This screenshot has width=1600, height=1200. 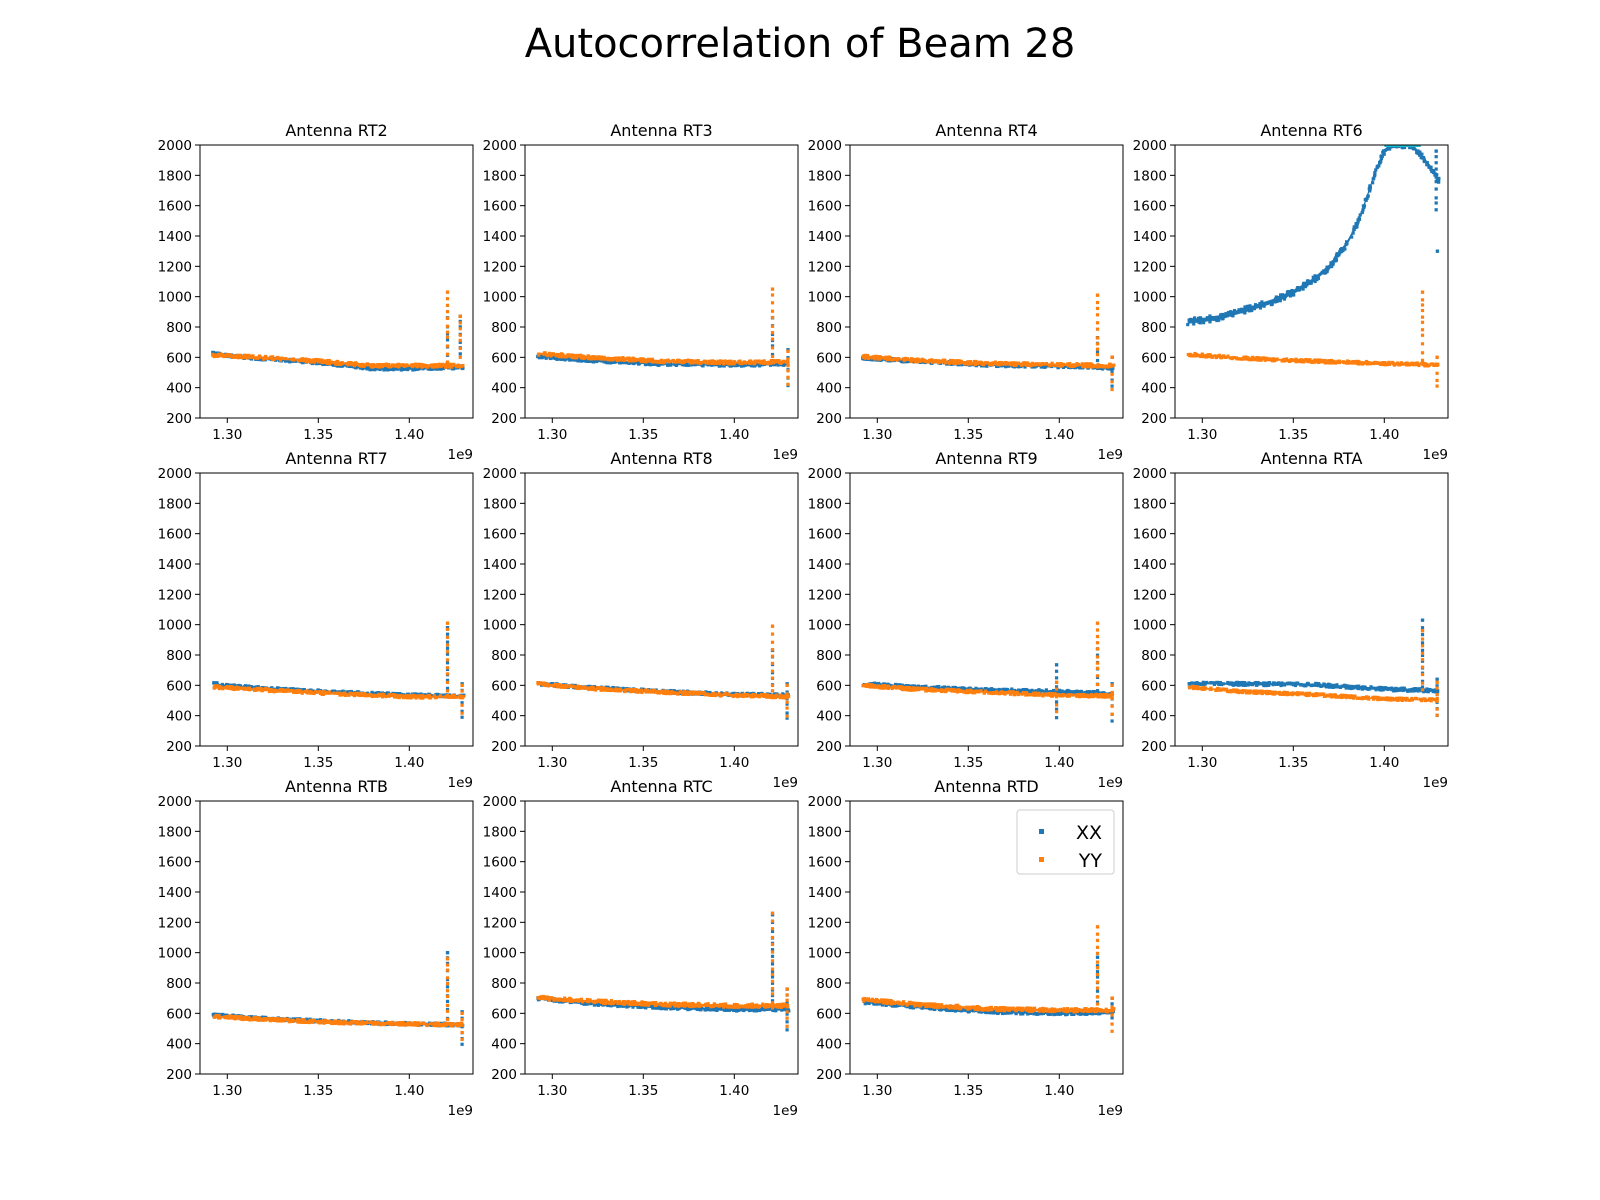 What do you see at coordinates (500, 565) in the screenshot?
I see `y-tick-label: 1400` at bounding box center [500, 565].